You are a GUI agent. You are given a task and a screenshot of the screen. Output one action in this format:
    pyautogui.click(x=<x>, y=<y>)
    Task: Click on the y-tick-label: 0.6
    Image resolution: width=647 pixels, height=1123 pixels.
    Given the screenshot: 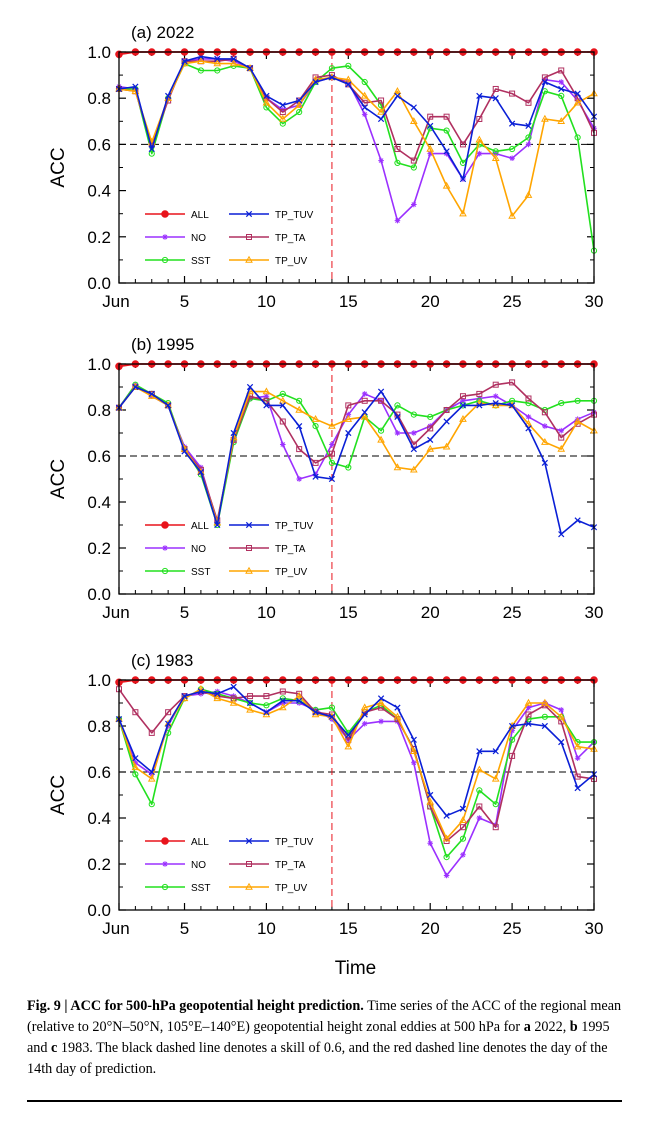 What is the action you would take?
    pyautogui.click(x=99, y=456)
    